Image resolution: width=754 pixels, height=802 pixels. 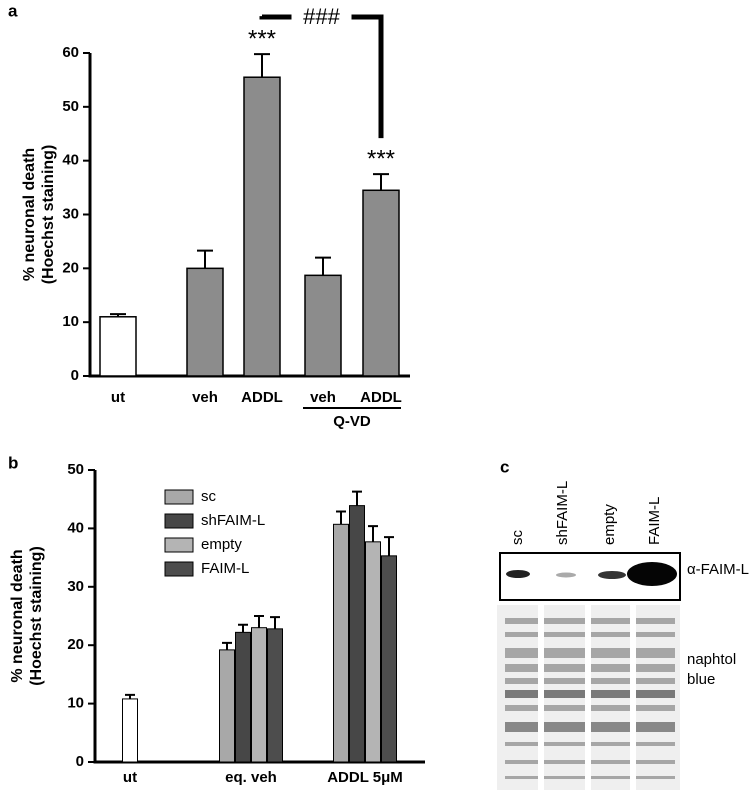 What do you see at coordinates (352, 421) in the screenshot?
I see `group-label: Q-VD` at bounding box center [352, 421].